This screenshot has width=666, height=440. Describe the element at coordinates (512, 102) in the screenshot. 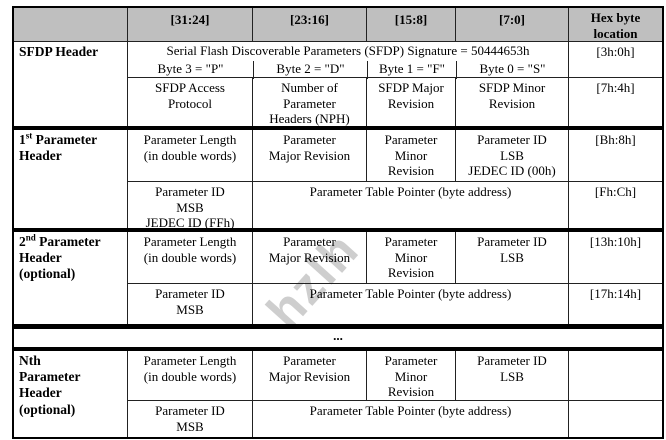

I see `sfdp-minor-revision-cell: SFDP Minor Revision` at that location.